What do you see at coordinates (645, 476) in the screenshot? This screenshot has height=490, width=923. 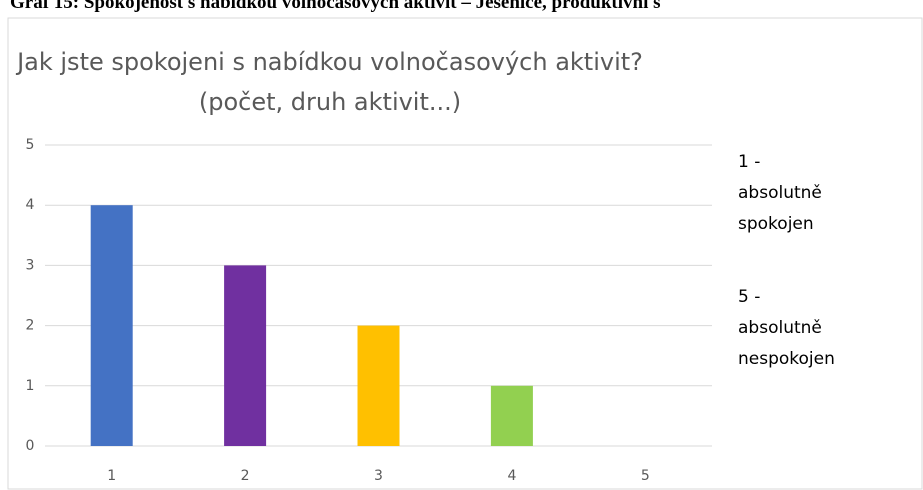 I see `x-tick-label: 5` at bounding box center [645, 476].